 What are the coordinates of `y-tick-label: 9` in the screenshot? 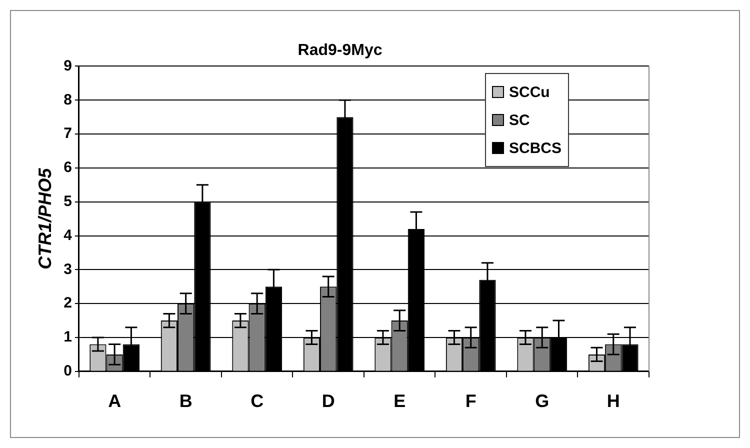 It's located at (68, 65).